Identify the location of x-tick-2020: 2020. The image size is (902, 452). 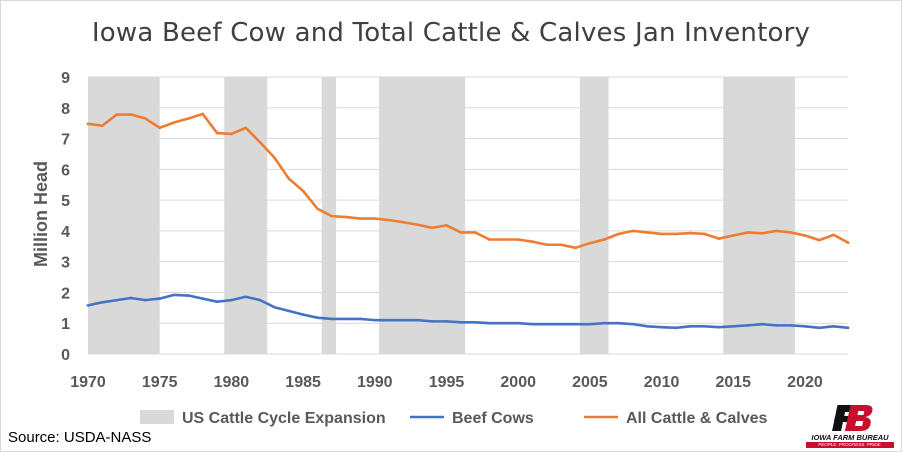
(805, 382).